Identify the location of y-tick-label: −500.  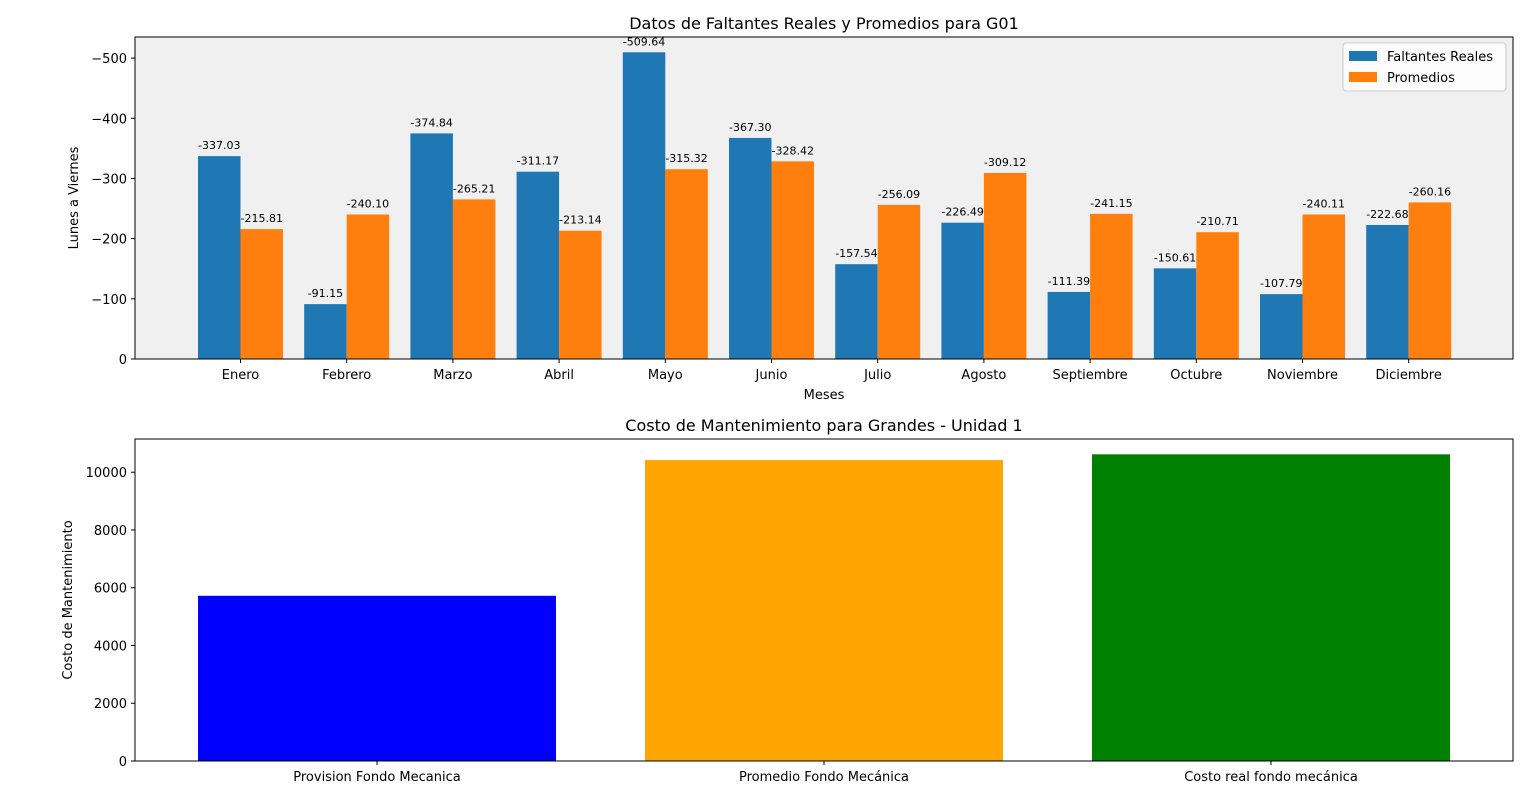
(109, 59).